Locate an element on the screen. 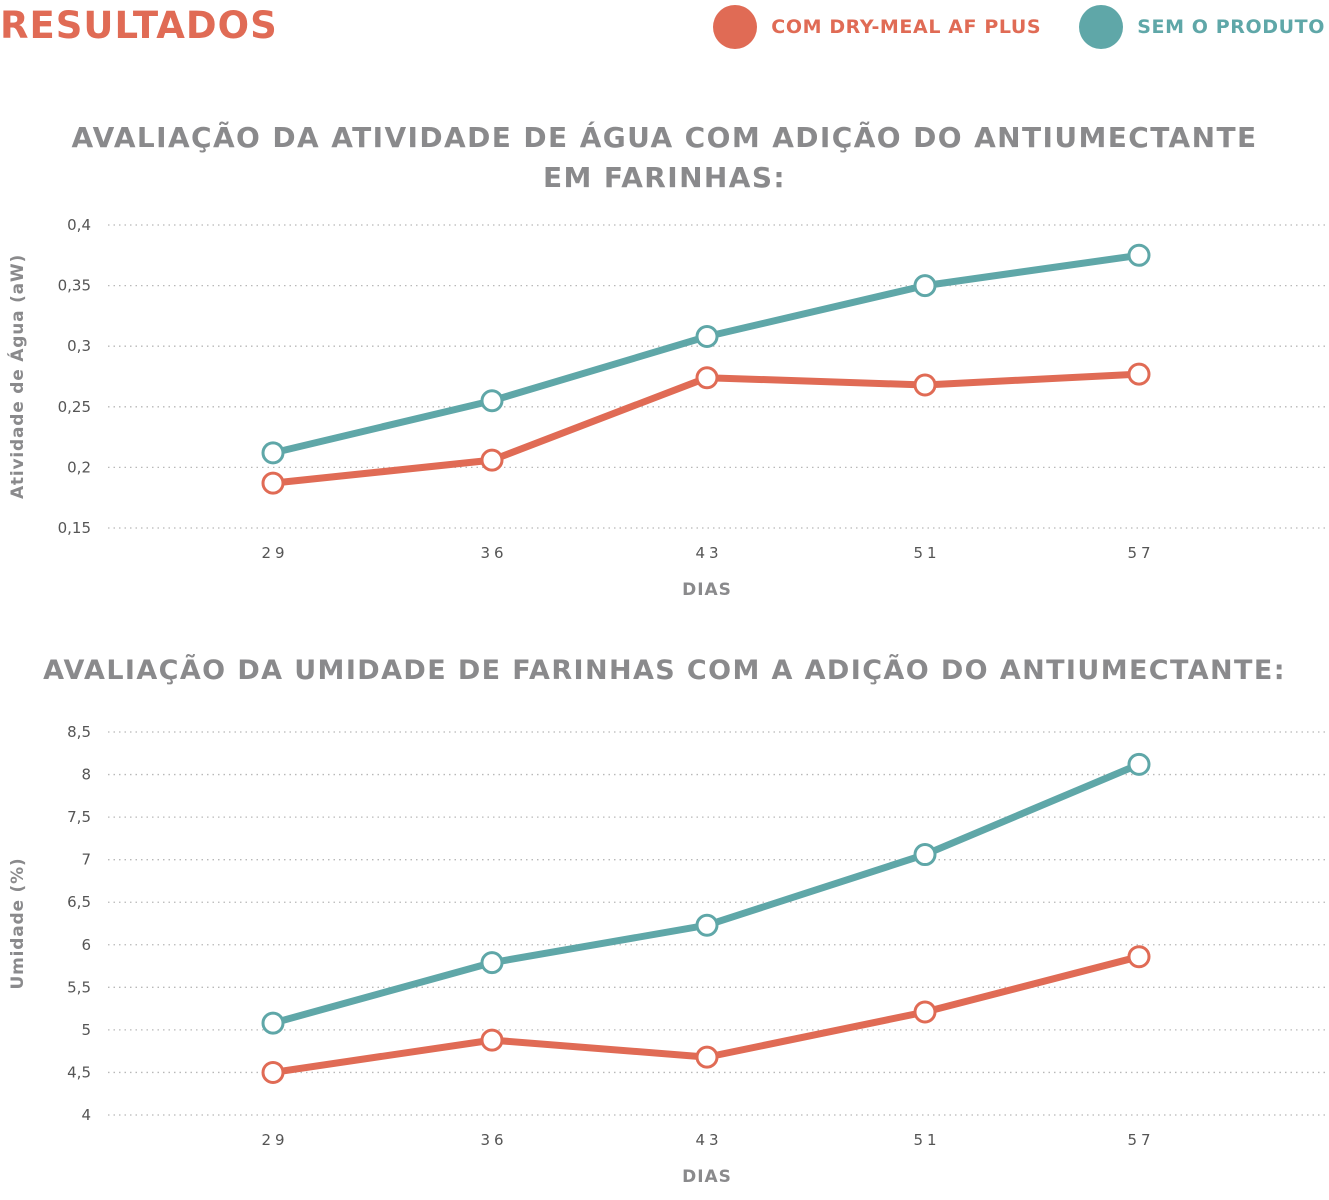  y-tick-label: 0,15 is located at coordinates (74, 528).